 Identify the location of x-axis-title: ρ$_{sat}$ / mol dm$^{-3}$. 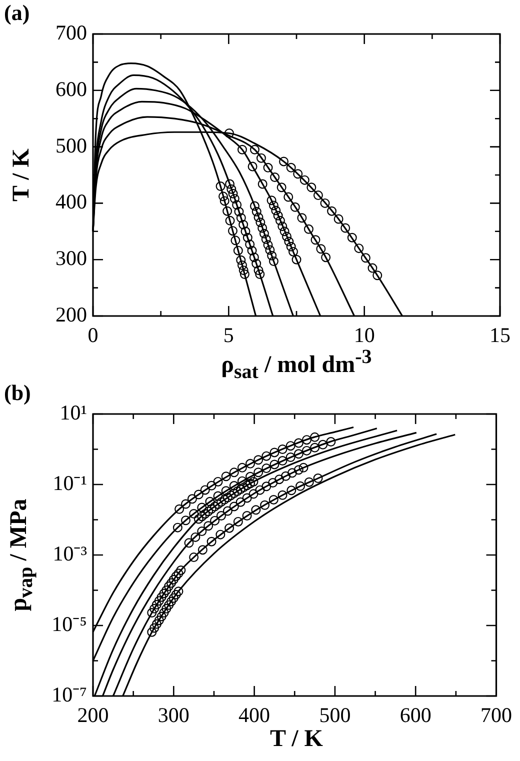
(296, 365).